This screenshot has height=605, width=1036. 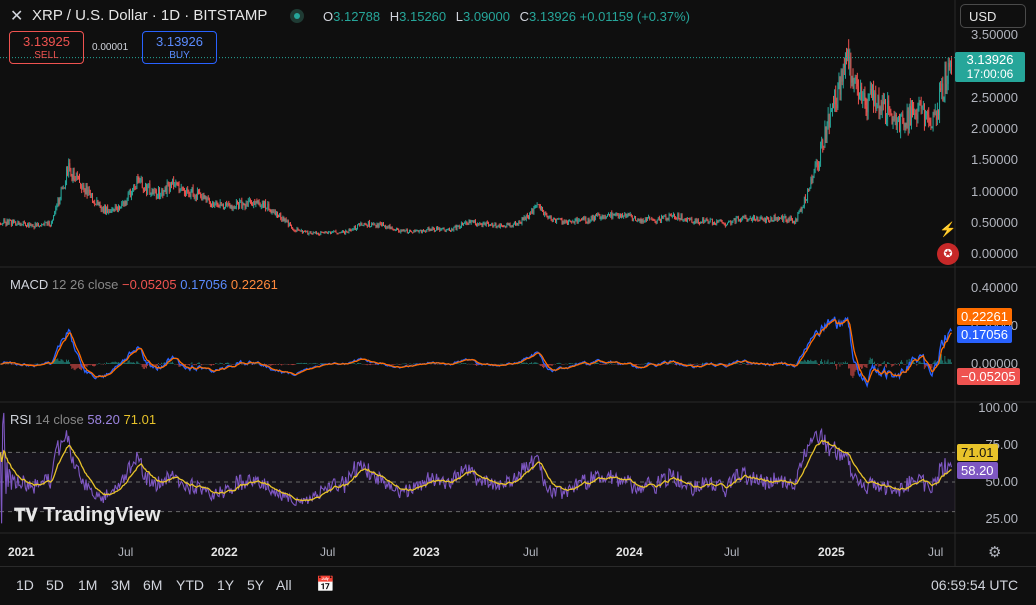 I want to click on utc-clock: 06:59:54 UTC, so click(x=975, y=585).